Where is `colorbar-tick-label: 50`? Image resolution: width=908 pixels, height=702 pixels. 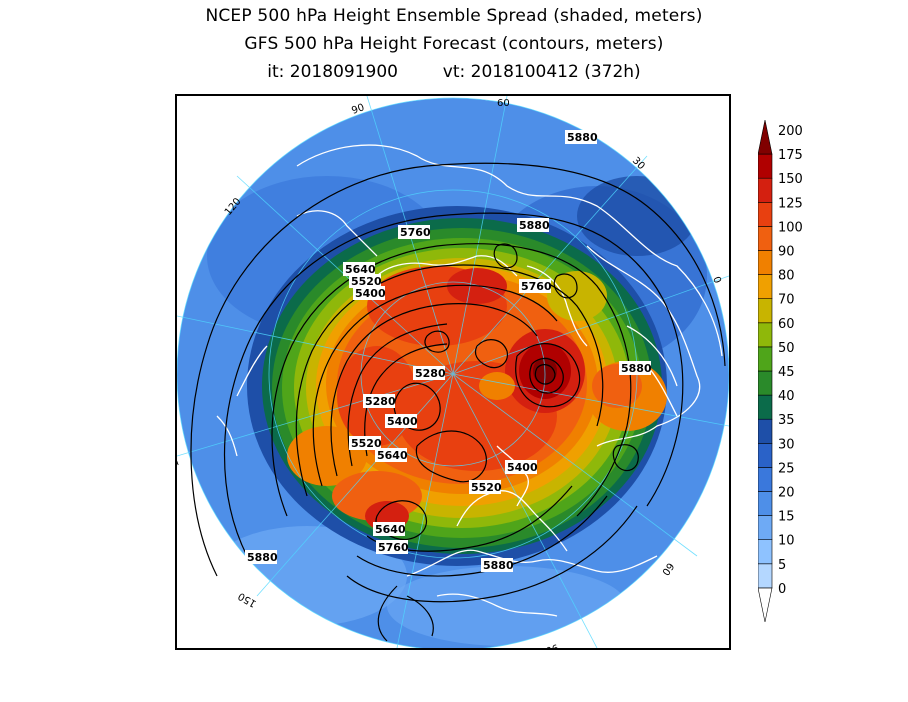
colorbar-tick-label: 50 is located at coordinates (786, 348).